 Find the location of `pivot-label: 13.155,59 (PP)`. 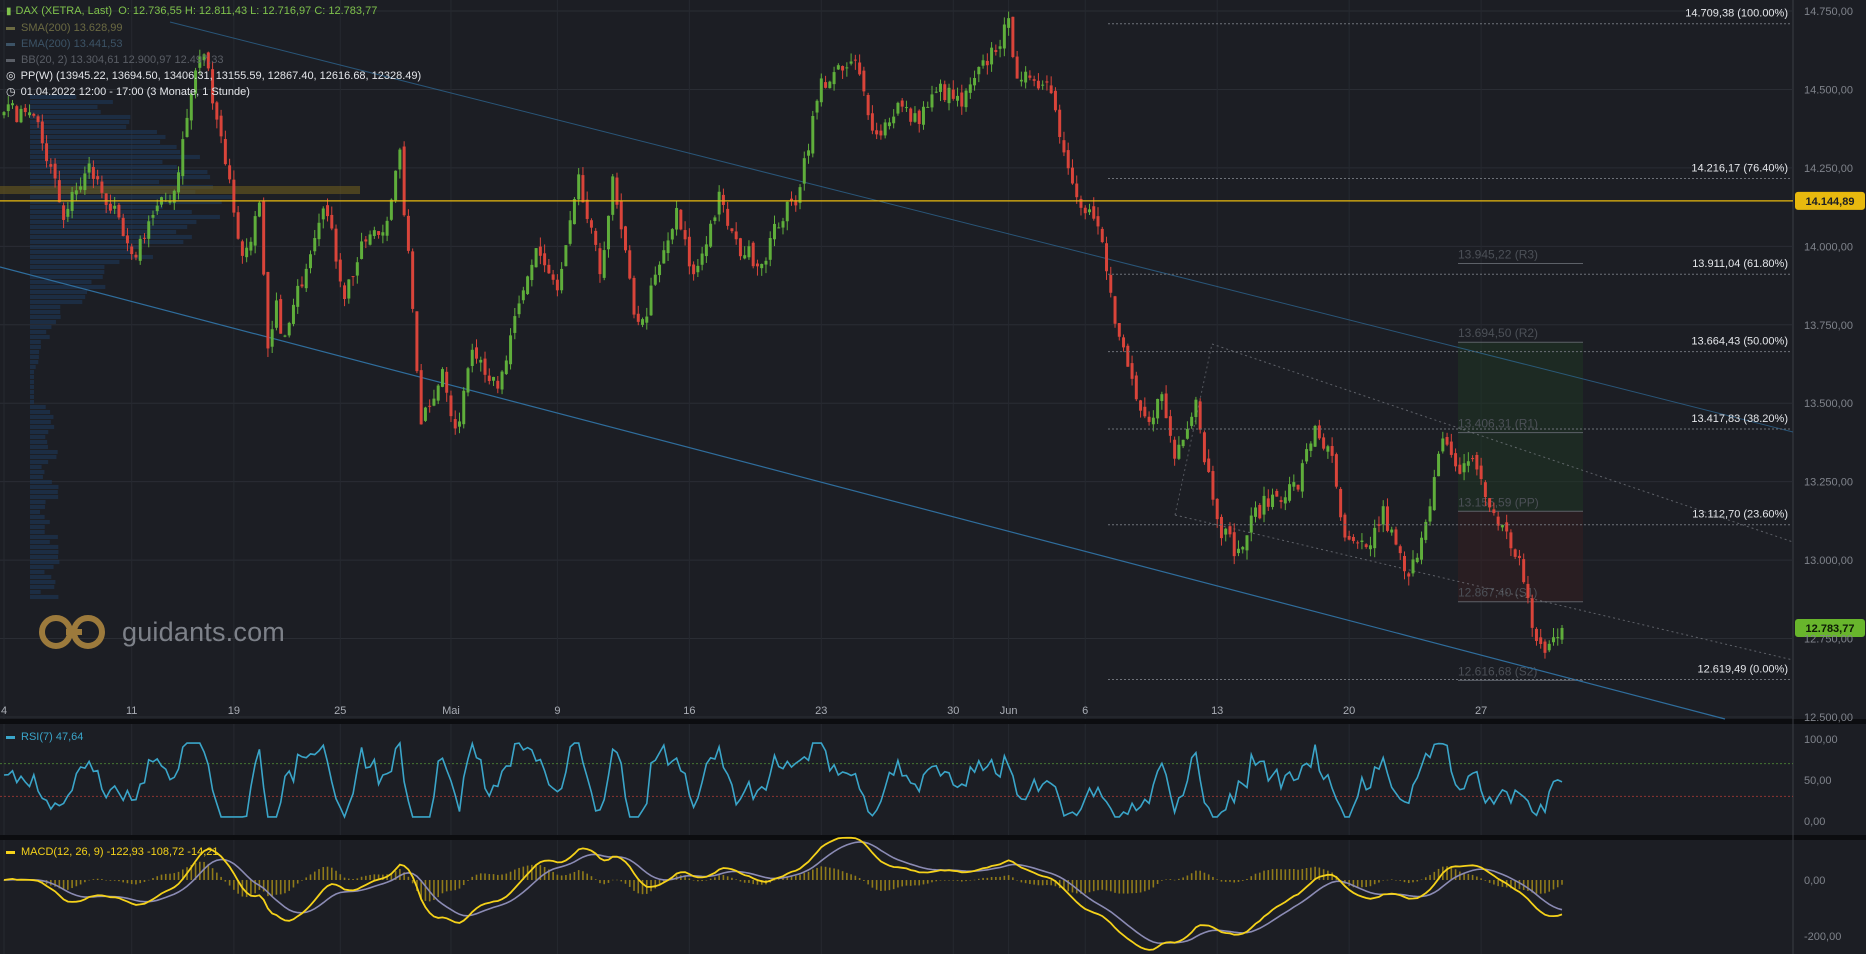

pivot-label: 13.155,59 (PP) is located at coordinates (1498, 502).